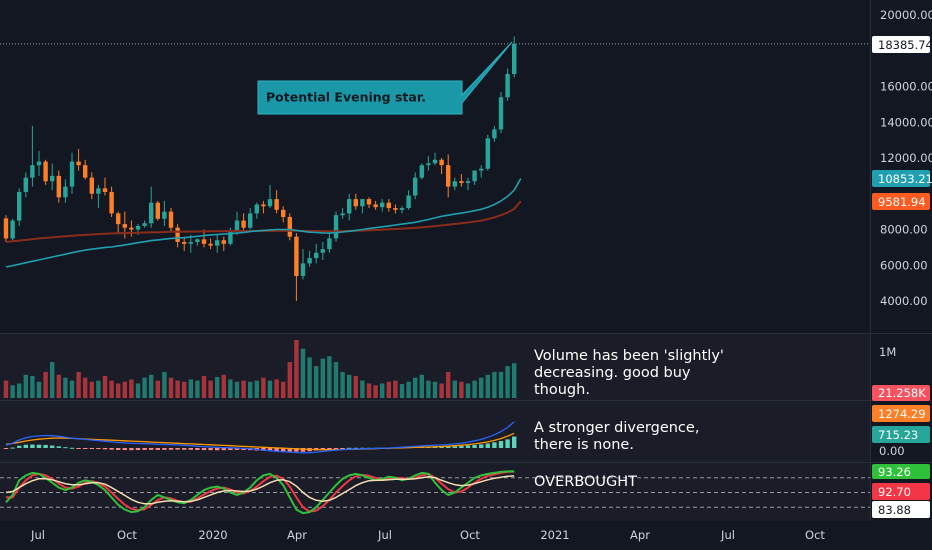  What do you see at coordinates (554, 535) in the screenshot?
I see `time-axis-tick: 2021` at bounding box center [554, 535].